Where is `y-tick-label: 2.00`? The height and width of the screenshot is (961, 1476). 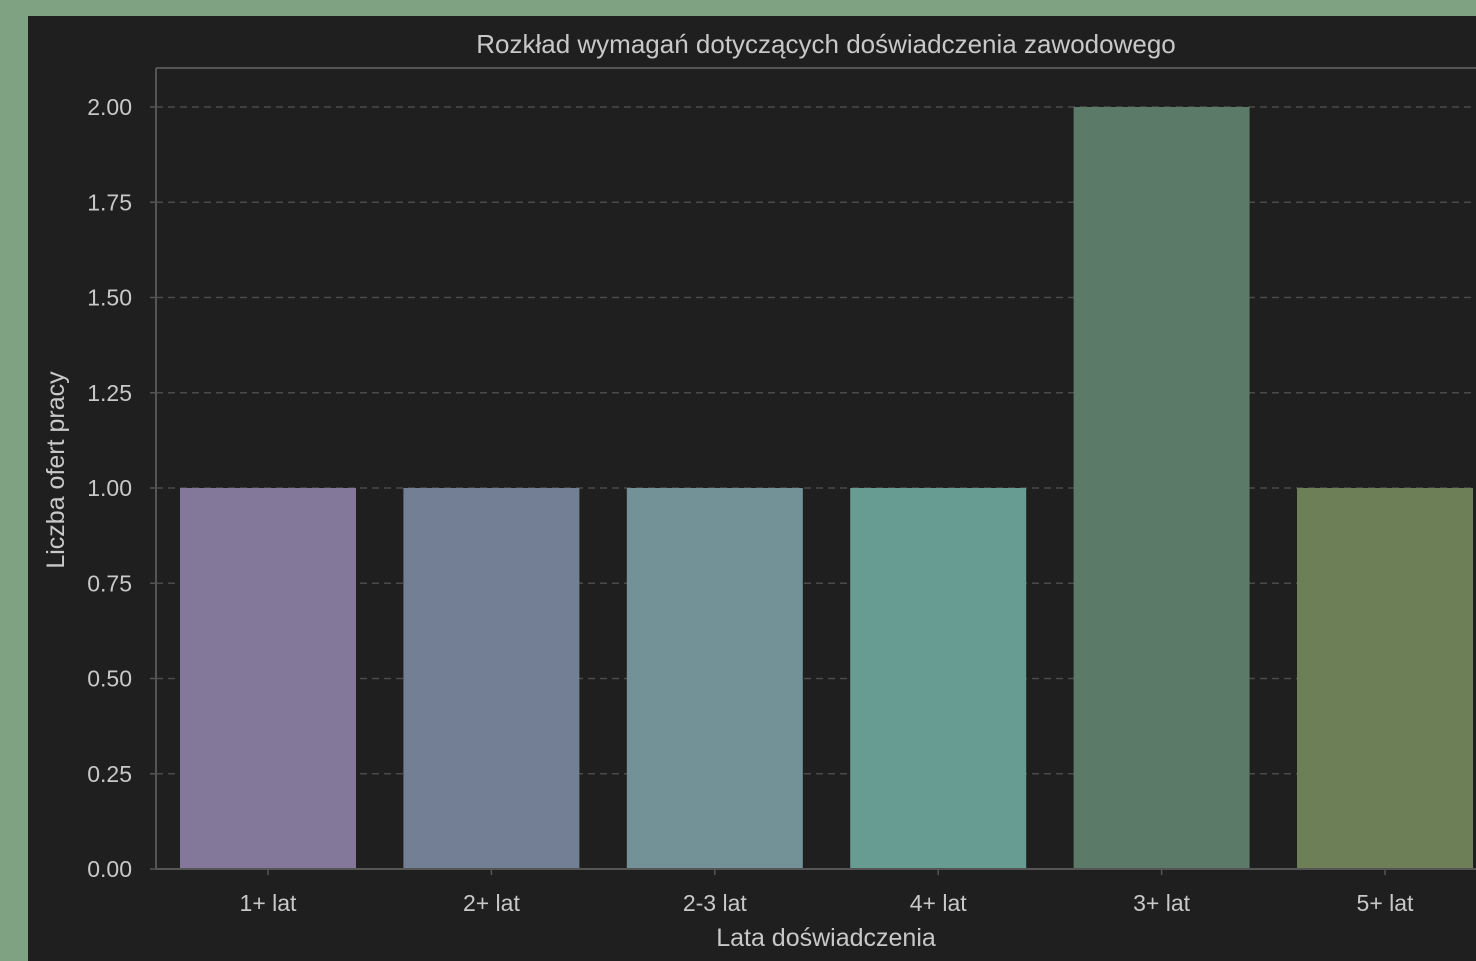 y-tick-label: 2.00 is located at coordinates (109, 107).